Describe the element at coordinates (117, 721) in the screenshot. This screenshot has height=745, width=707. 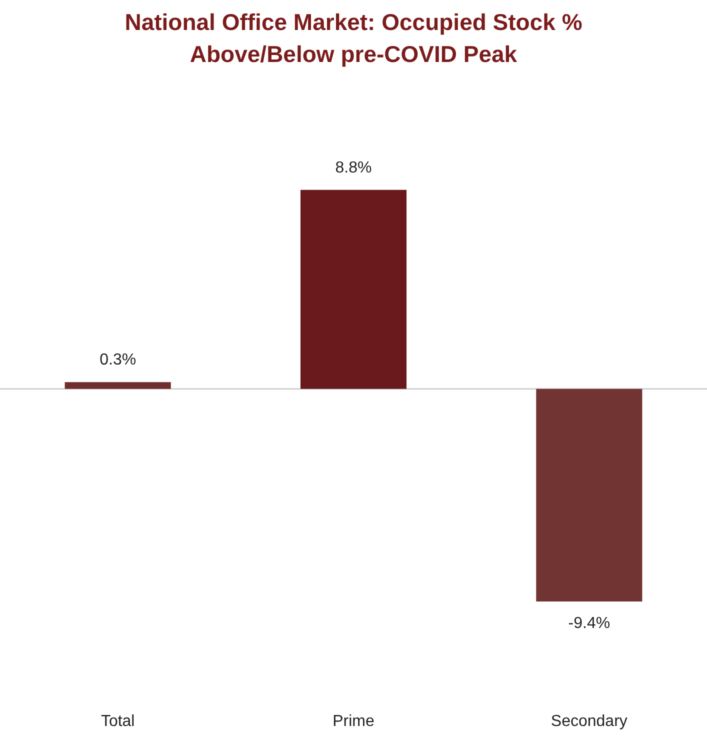
I see `x-tick-label: Total` at that location.